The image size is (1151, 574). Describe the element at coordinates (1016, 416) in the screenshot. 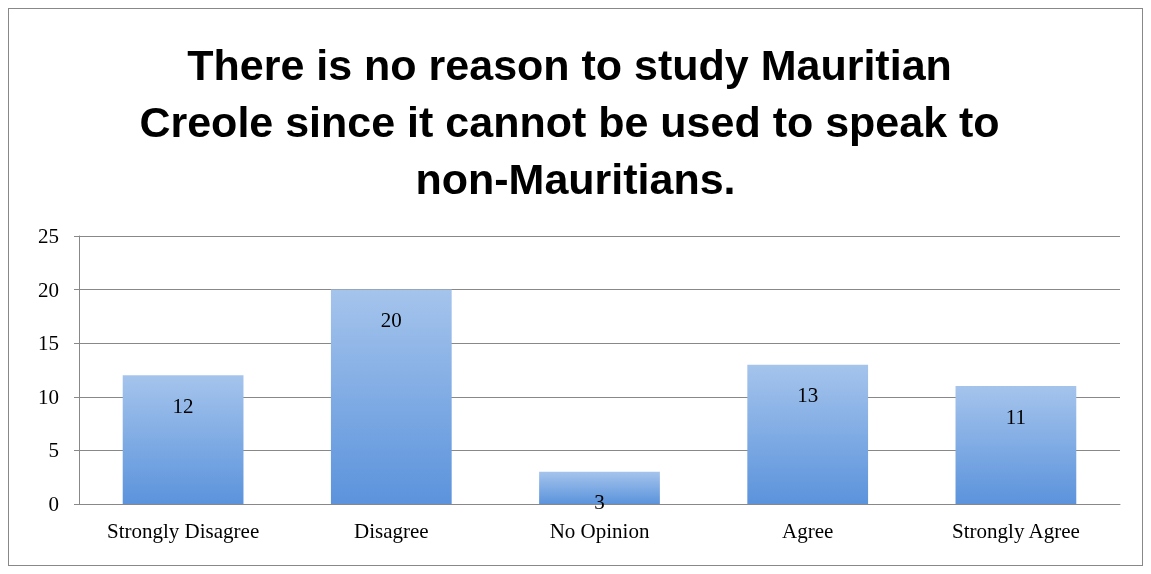

I see `data-label: 11` at that location.